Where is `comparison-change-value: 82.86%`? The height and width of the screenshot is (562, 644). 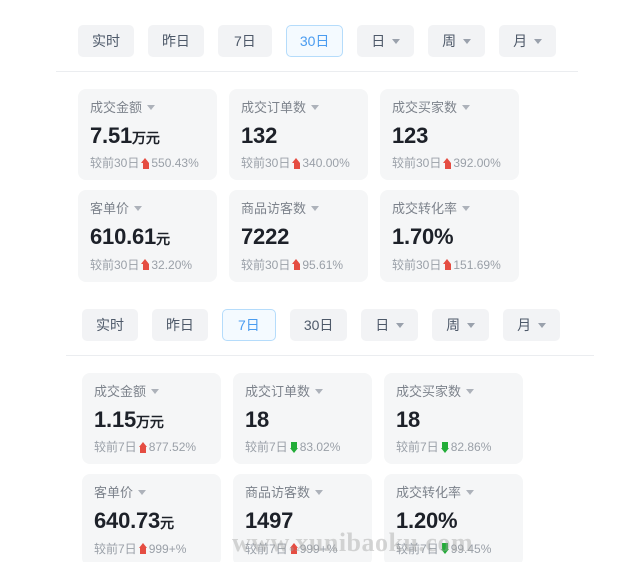 comparison-change-value: 82.86% is located at coordinates (471, 447).